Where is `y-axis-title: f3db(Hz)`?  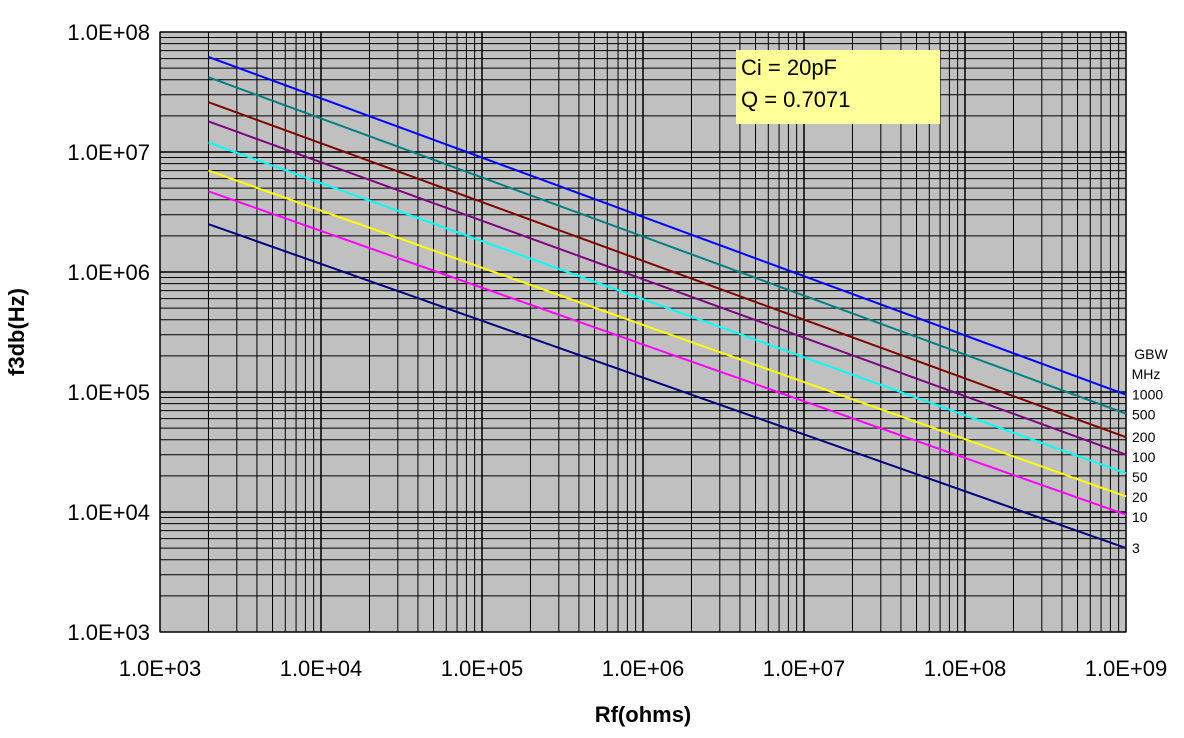
y-axis-title: f3db(Hz) is located at coordinates (16, 332).